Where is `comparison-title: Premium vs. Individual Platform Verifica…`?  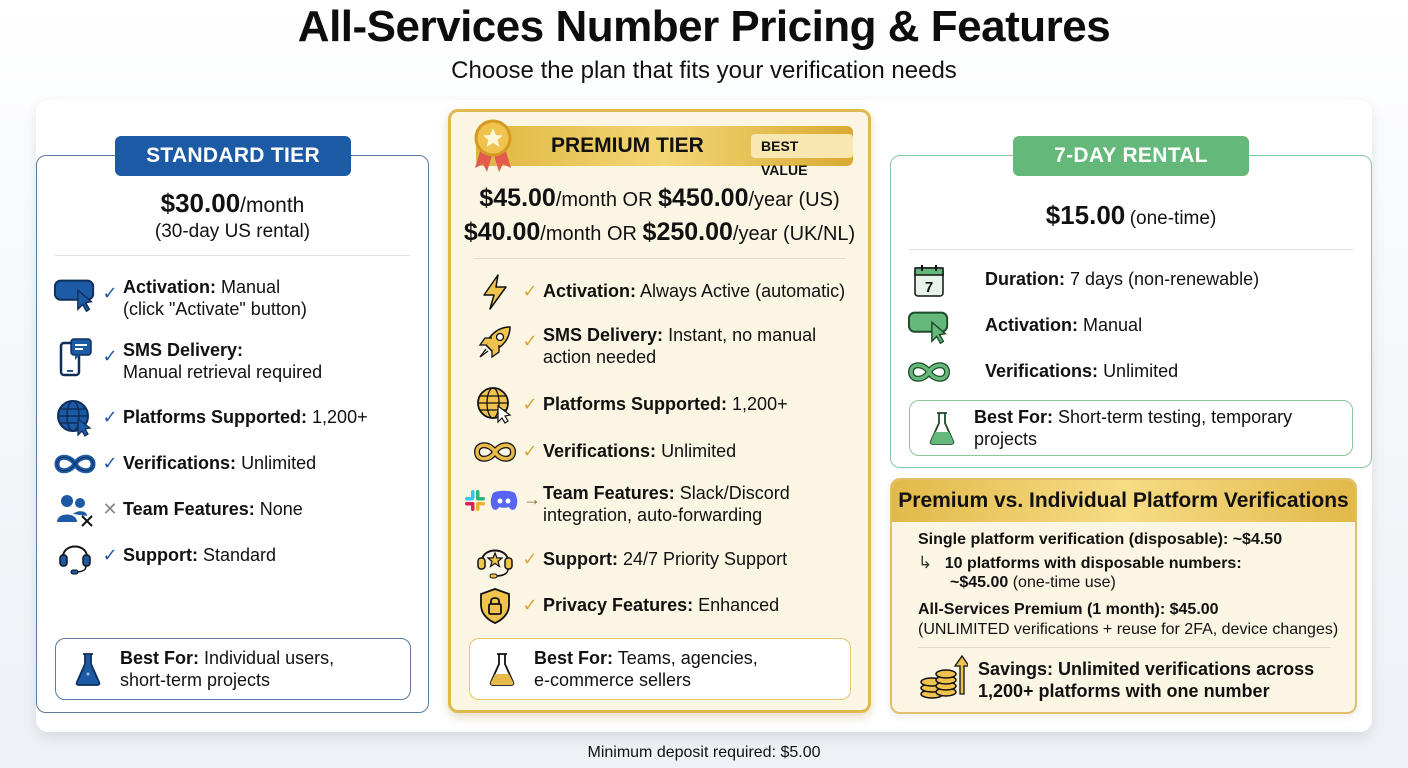 comparison-title: Premium vs. Individual Platform Verifica… is located at coordinates (1123, 501).